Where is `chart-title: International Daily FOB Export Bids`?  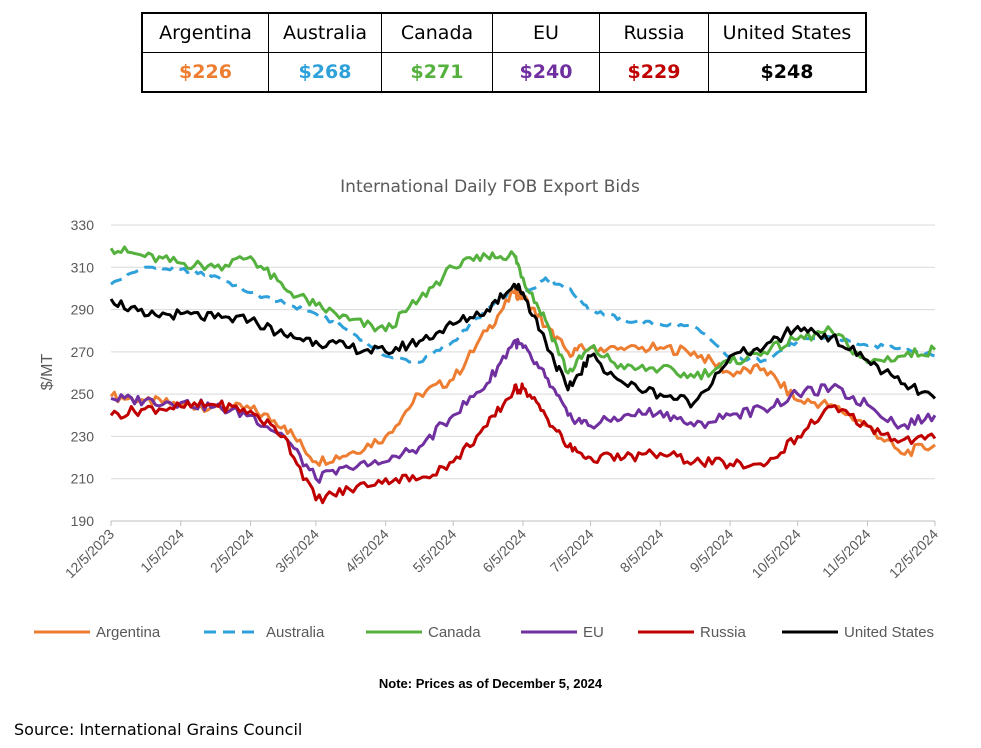 chart-title: International Daily FOB Export Bids is located at coordinates (490, 187).